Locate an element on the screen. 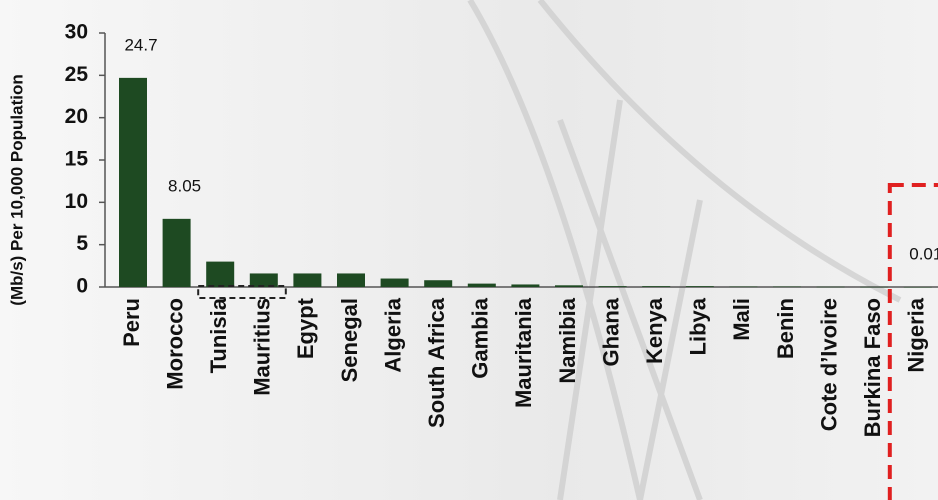  y-tick-label: 25 is located at coordinates (77, 74).